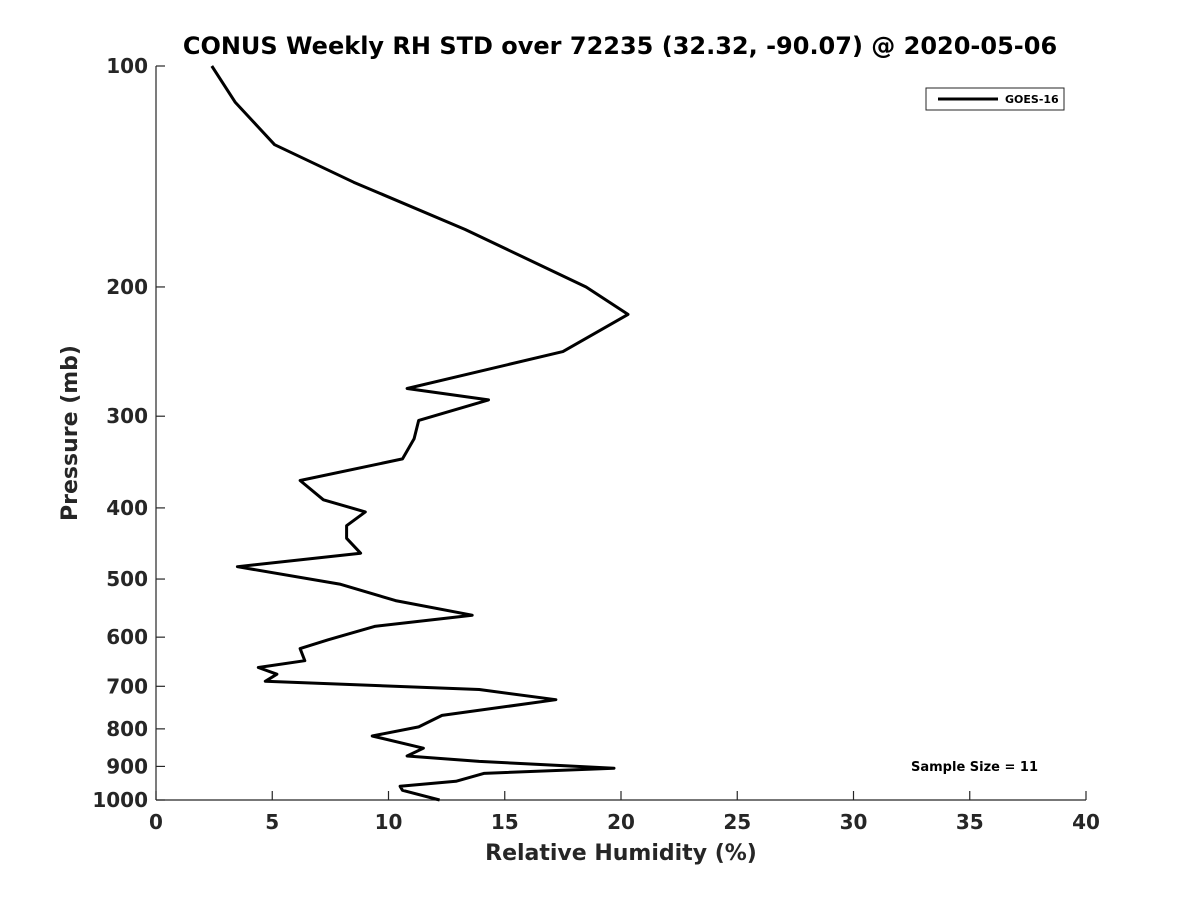 The image size is (1200, 900). I want to click on x-tick-label-10: 10, so click(389, 822).